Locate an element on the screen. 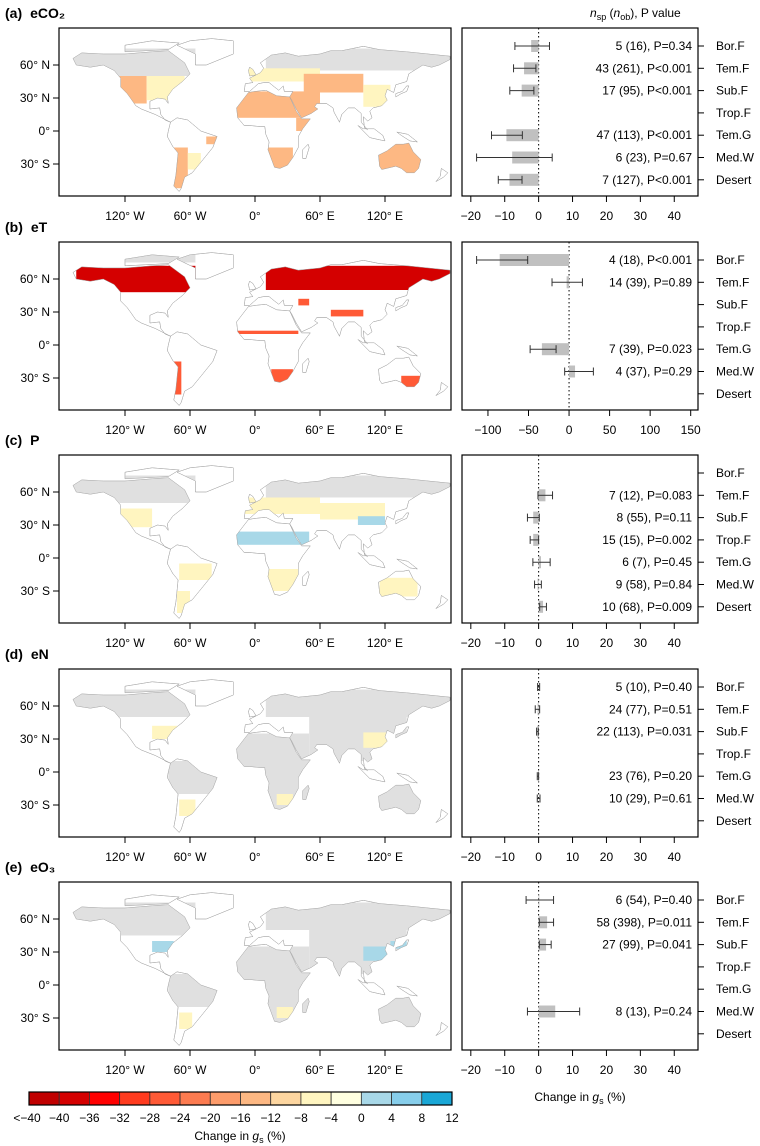 This screenshot has height=1146, width=760. bar-x-axis-label: Change in gs (%) is located at coordinates (579, 1098).